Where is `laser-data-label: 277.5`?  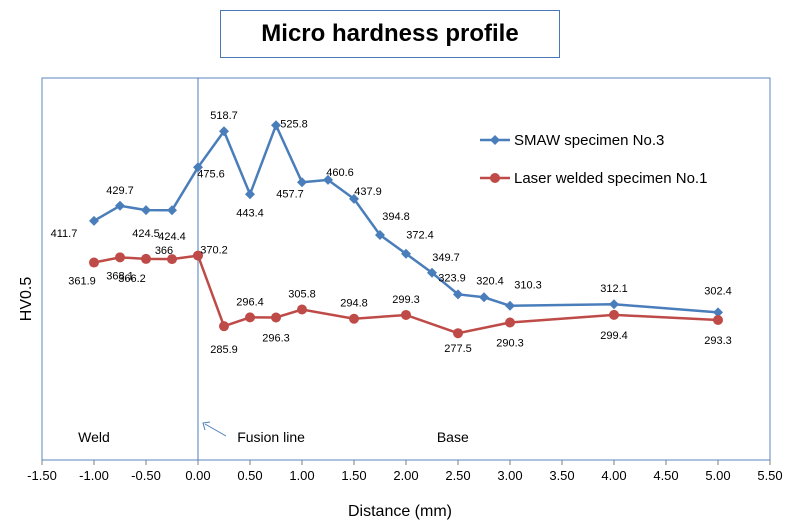 laser-data-label: 277.5 is located at coordinates (458, 349).